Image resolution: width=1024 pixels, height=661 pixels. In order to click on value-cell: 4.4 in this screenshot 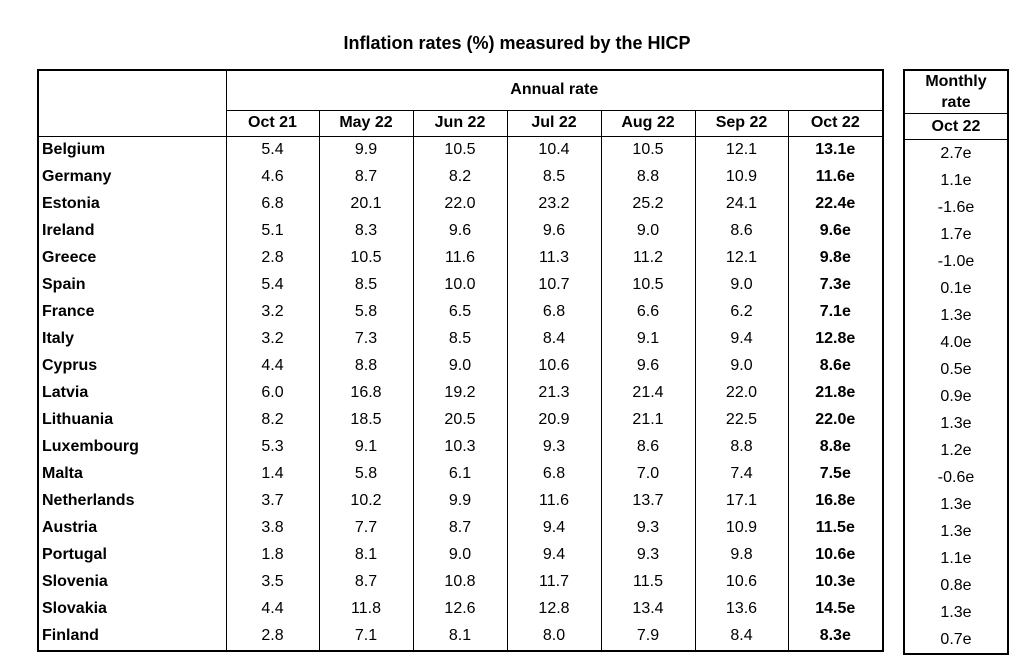, I will do `click(272, 366)`.